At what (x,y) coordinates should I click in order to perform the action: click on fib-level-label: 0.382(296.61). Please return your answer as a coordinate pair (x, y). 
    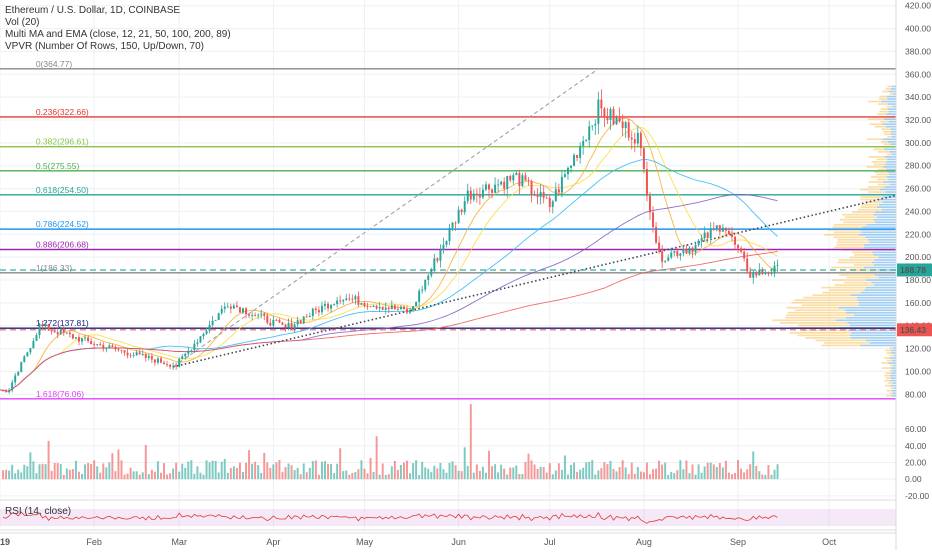
    Looking at the image, I should click on (62, 142).